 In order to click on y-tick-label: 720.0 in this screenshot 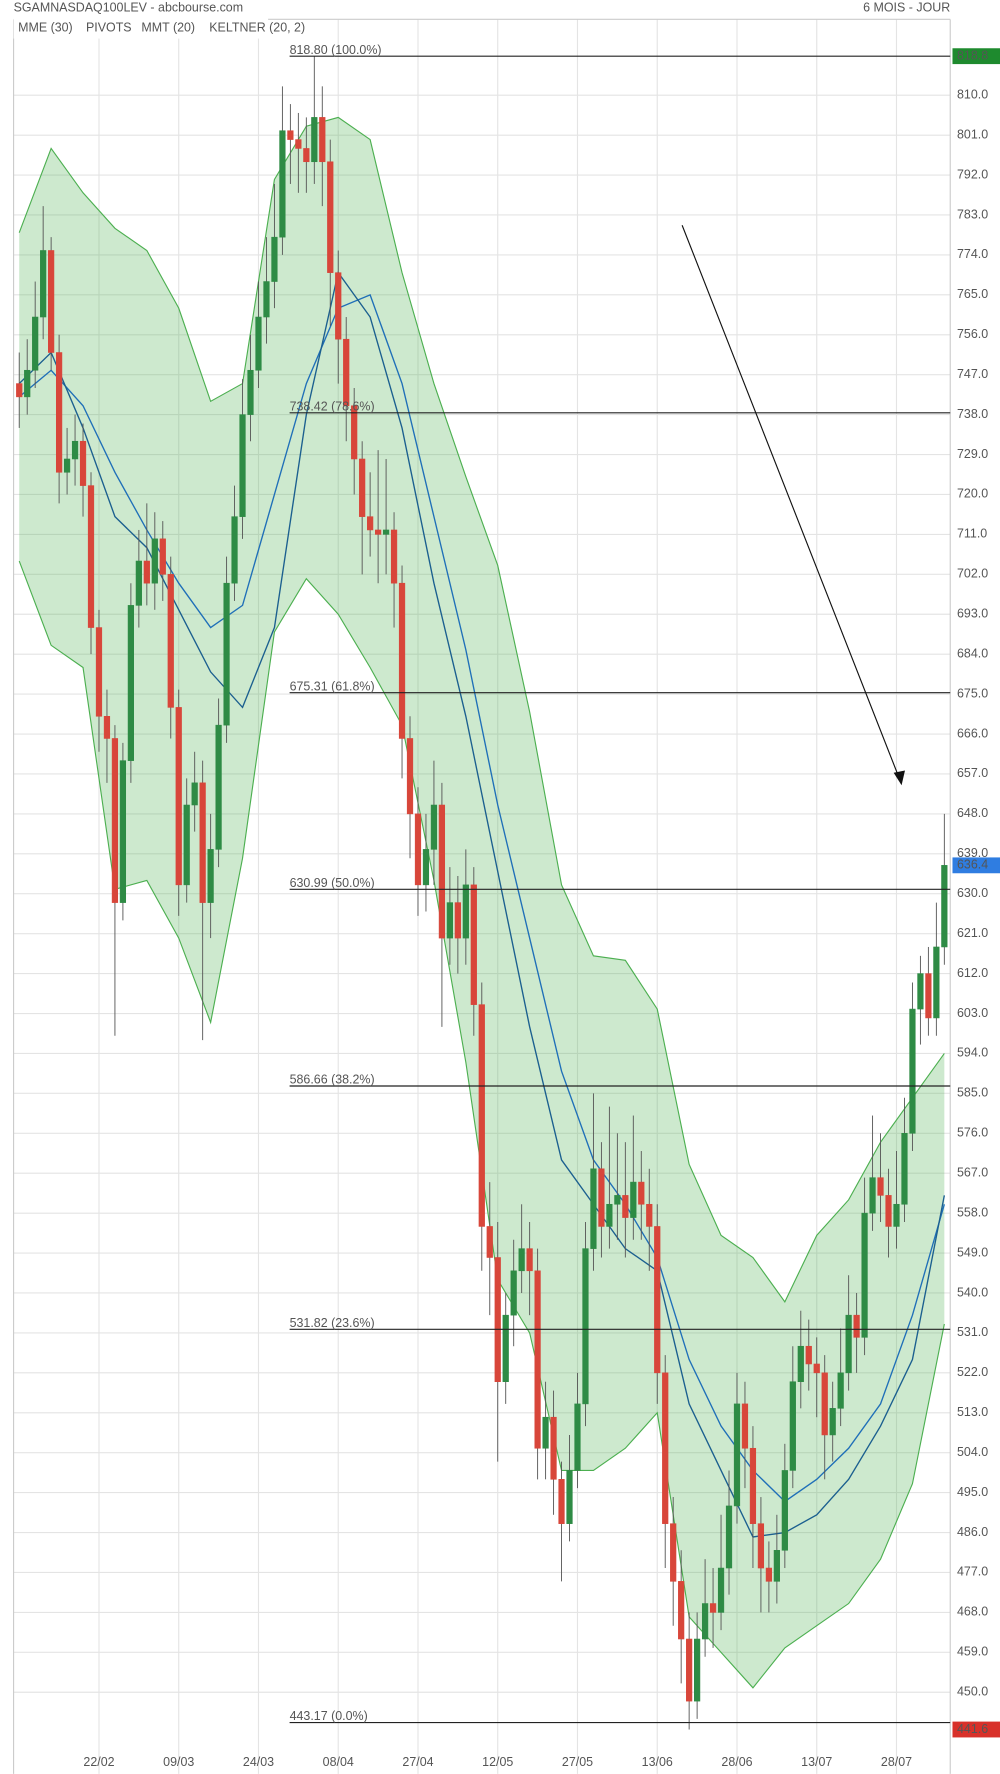, I will do `click(972, 494)`.